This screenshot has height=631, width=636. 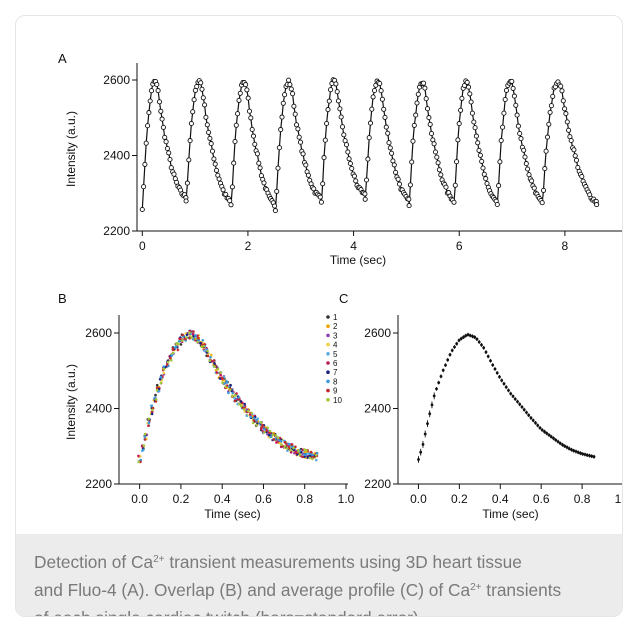 What do you see at coordinates (500, 499) in the screenshot?
I see `panel-c-x-tick-label: 0.4` at bounding box center [500, 499].